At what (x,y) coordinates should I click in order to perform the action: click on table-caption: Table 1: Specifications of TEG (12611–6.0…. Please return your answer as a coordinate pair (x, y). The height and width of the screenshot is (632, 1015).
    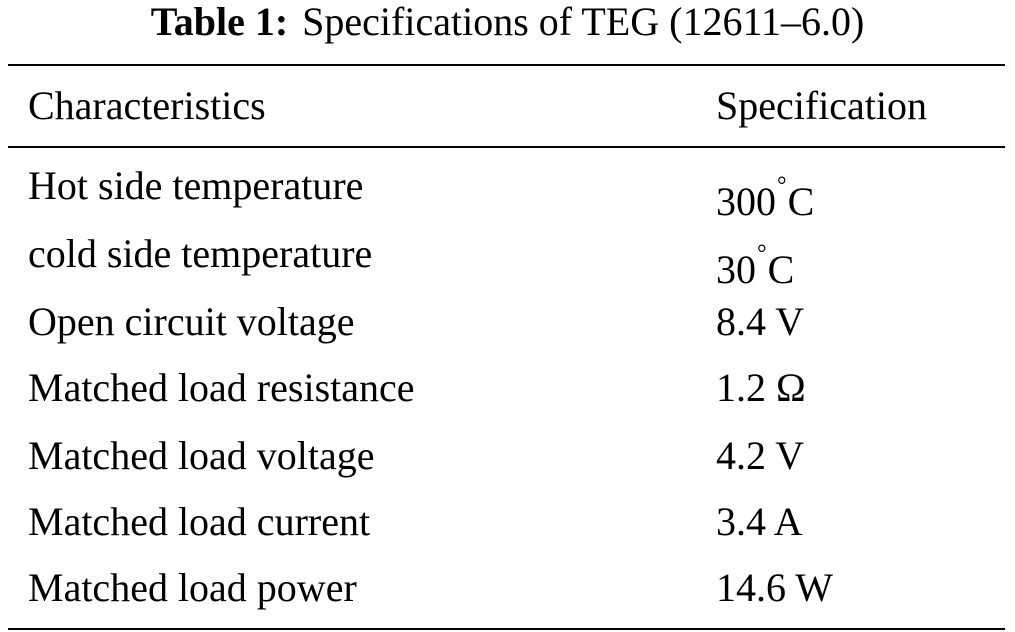
    Looking at the image, I should click on (507, 22).